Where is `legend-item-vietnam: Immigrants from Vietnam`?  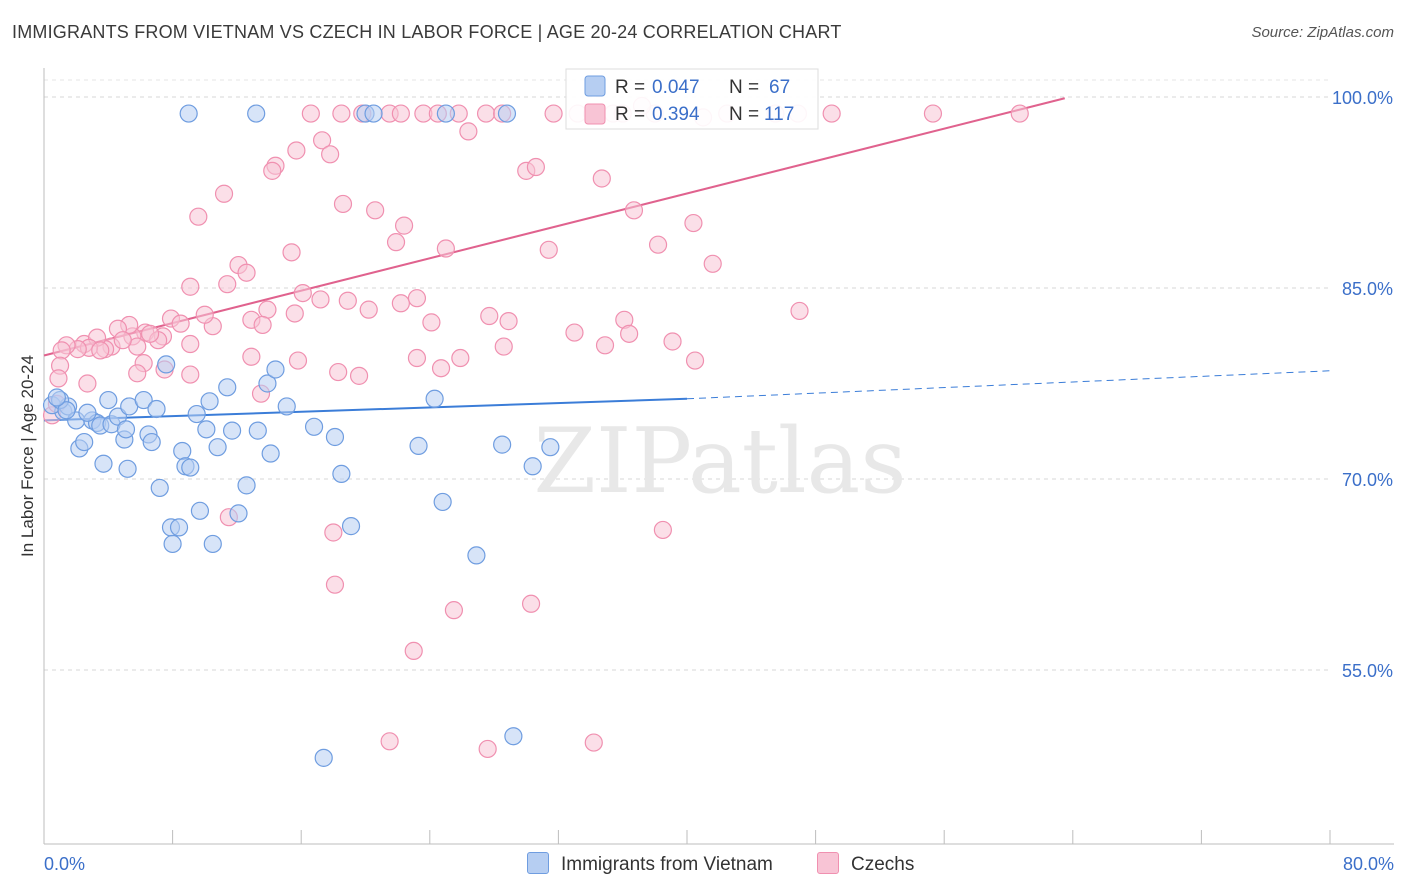
legend-item-vietnam: Immigrants from Vietnam is located at coordinates (650, 864).